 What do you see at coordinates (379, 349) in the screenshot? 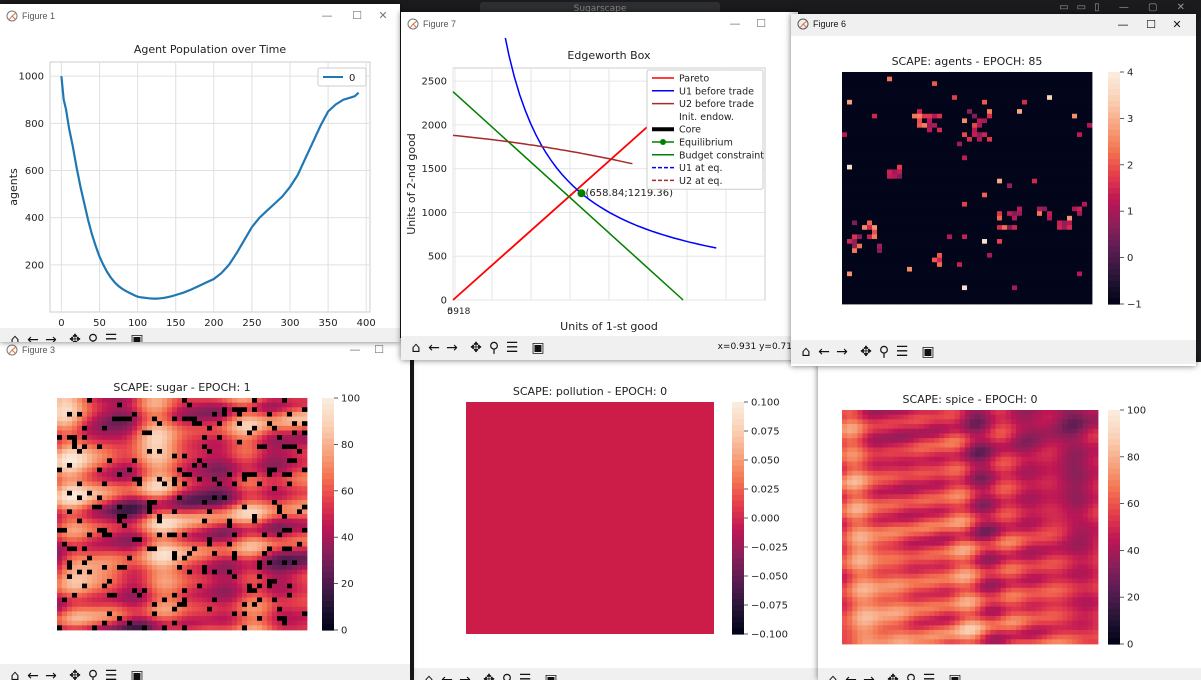
I see `maximize-button: ☐` at bounding box center [379, 349].